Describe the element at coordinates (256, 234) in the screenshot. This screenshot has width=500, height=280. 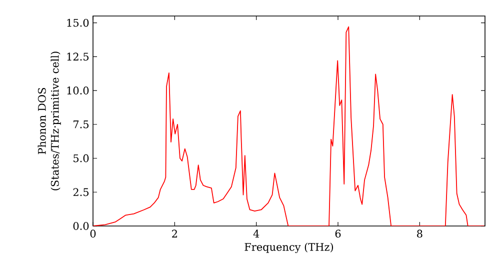
I see `x-tick-label: 4` at that location.